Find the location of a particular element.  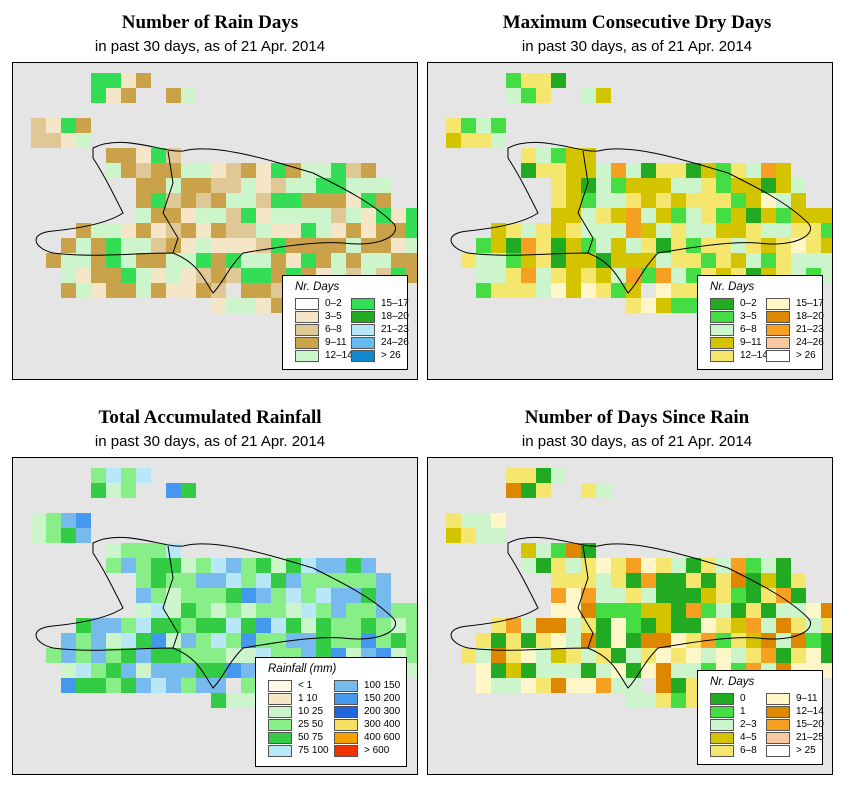

coastline is located at coordinates (630, 217).